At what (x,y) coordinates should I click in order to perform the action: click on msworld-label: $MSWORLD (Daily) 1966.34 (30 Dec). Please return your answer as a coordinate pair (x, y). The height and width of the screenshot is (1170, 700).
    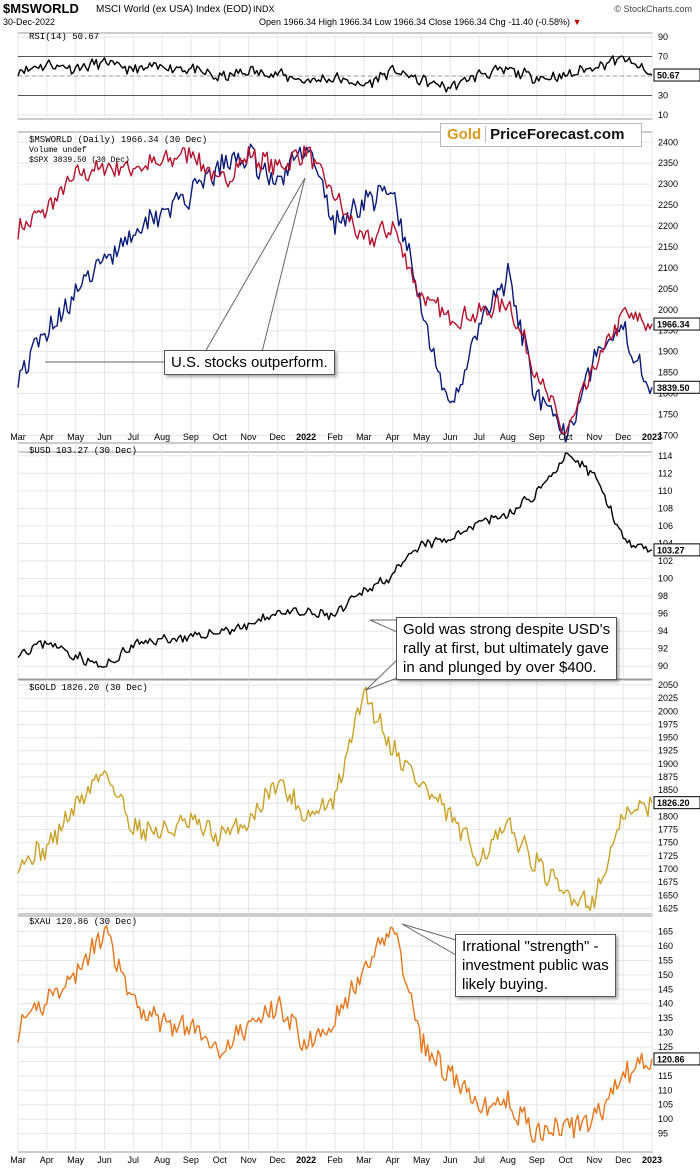
    Looking at the image, I should click on (118, 140).